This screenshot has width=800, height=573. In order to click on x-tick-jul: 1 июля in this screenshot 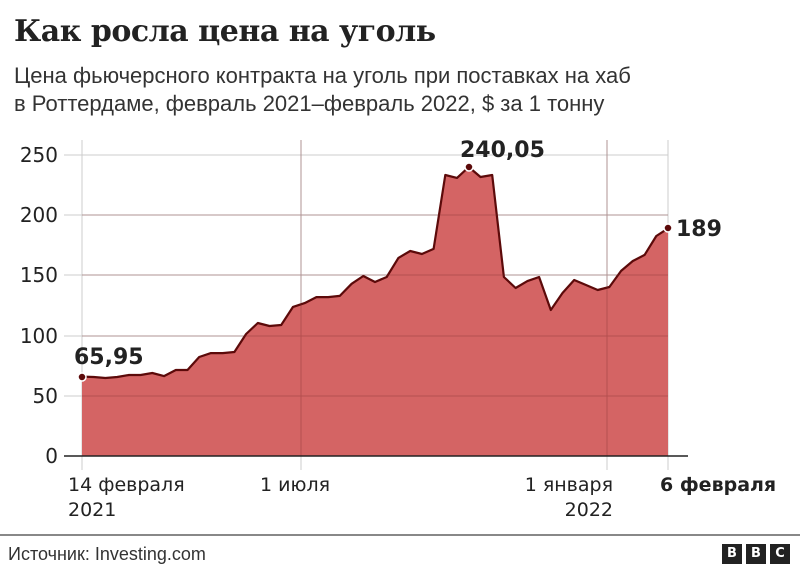, I will do `click(295, 485)`.